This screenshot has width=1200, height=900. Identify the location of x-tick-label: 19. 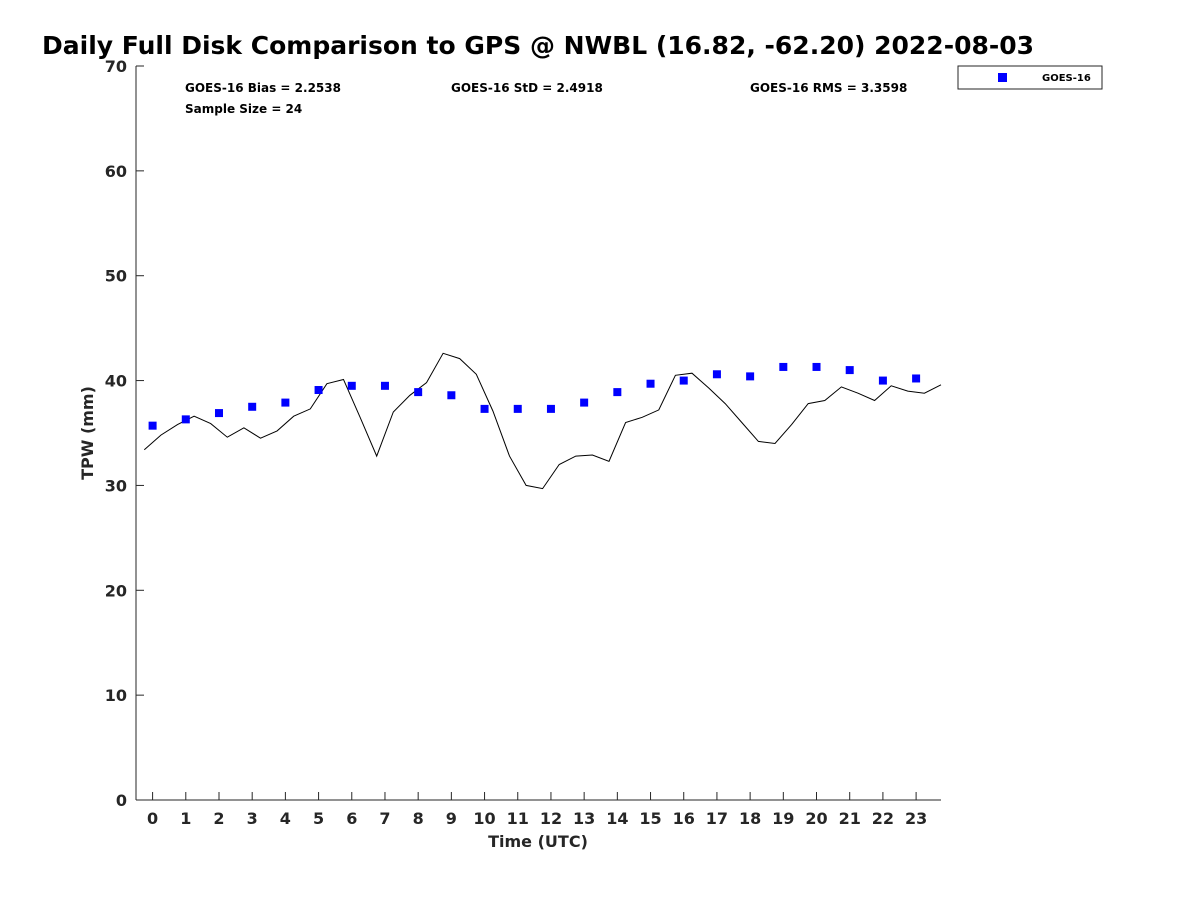
(783, 818).